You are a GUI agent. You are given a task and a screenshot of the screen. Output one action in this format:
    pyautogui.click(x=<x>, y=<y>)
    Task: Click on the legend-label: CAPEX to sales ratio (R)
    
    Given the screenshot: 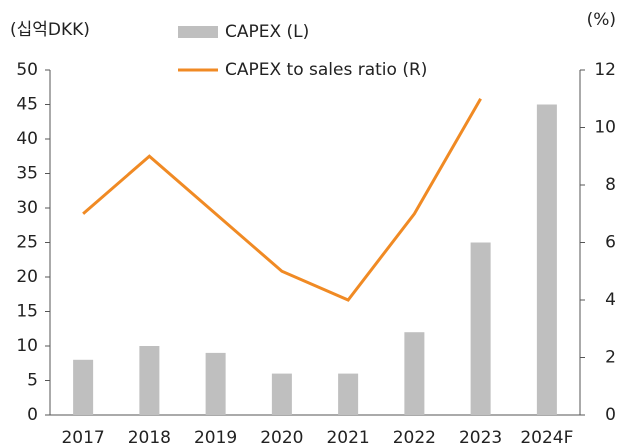 What is the action you would take?
    pyautogui.click(x=326, y=70)
    